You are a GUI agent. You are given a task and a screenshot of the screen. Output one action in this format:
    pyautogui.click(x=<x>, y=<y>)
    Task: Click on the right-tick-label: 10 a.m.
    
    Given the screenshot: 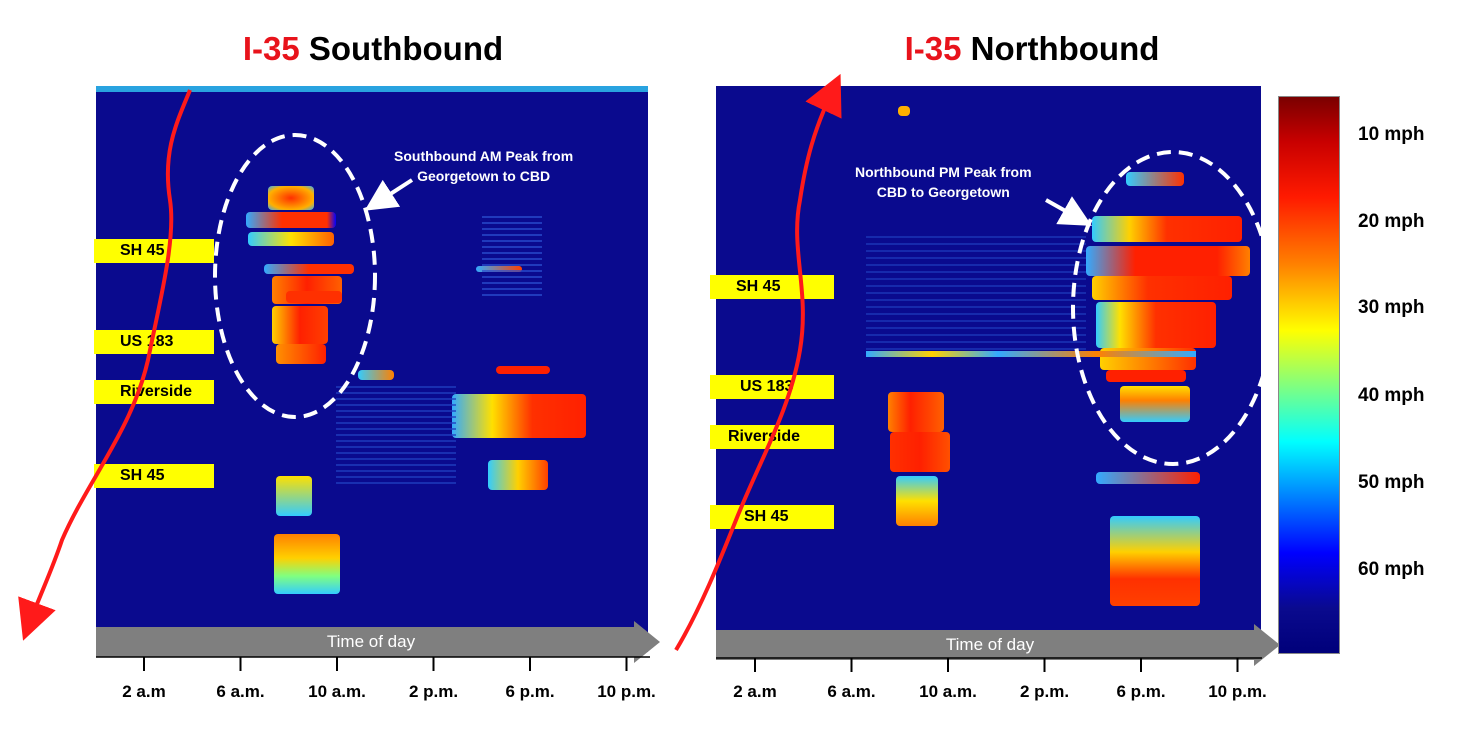 What is the action you would take?
    pyautogui.click(x=948, y=691)
    